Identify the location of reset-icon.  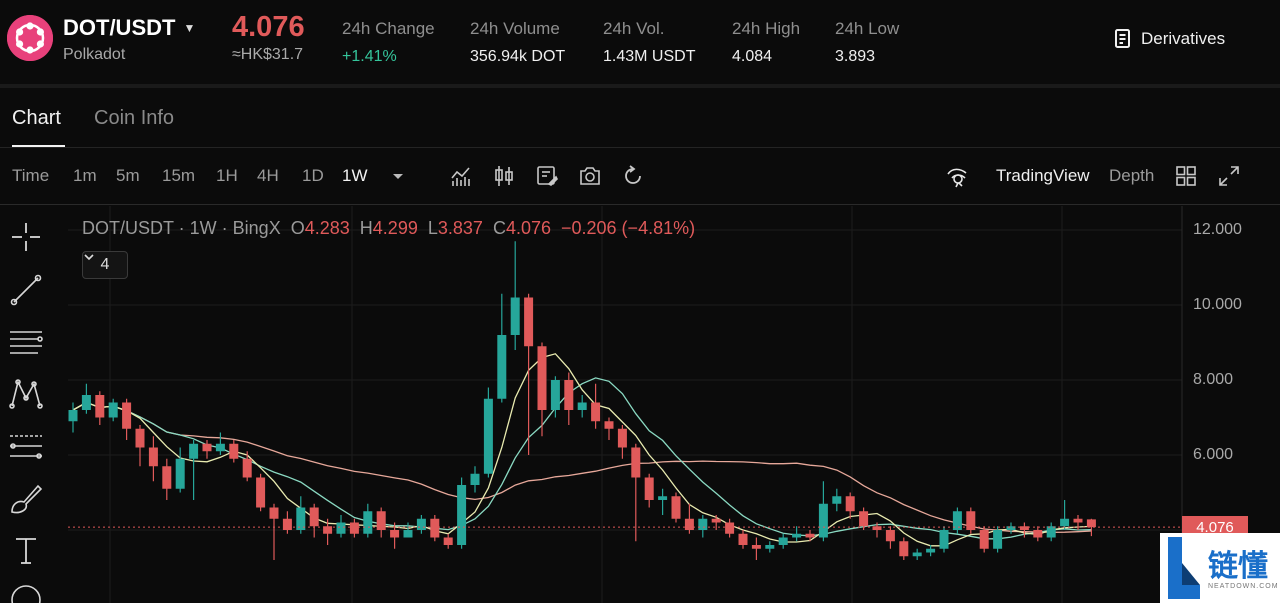
(633, 176).